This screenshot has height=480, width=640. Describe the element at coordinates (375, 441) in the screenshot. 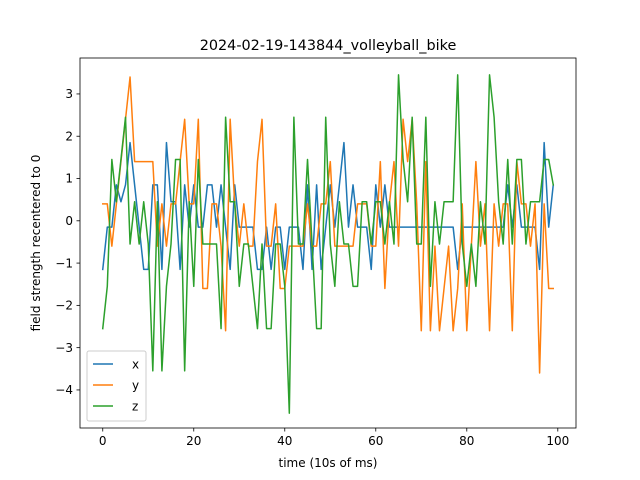

I see `x-tick-label: 60` at that location.